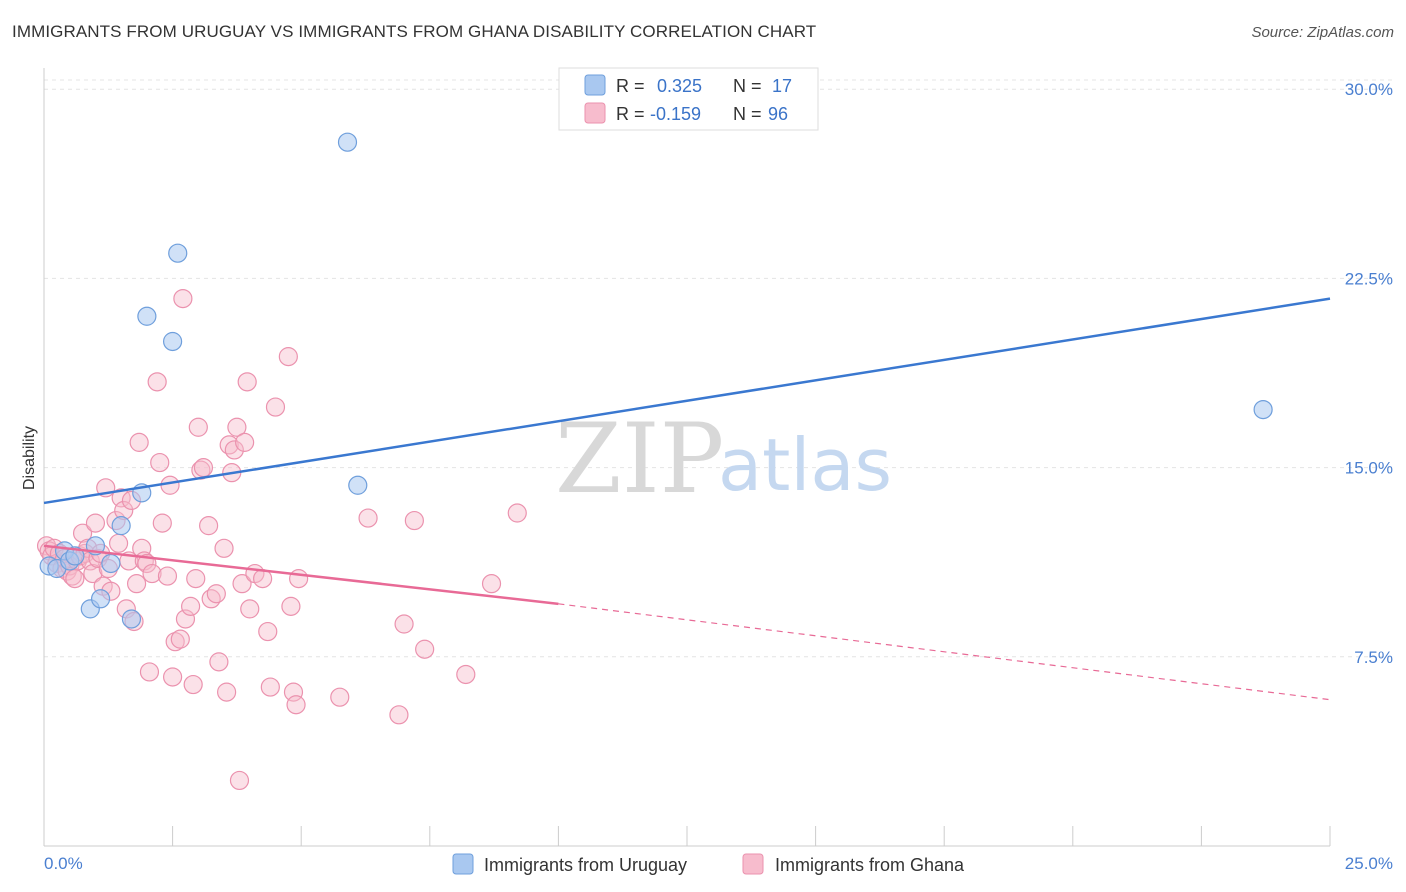 This screenshot has width=1406, height=892. I want to click on x-tick-label: 0.0%, so click(63, 863).